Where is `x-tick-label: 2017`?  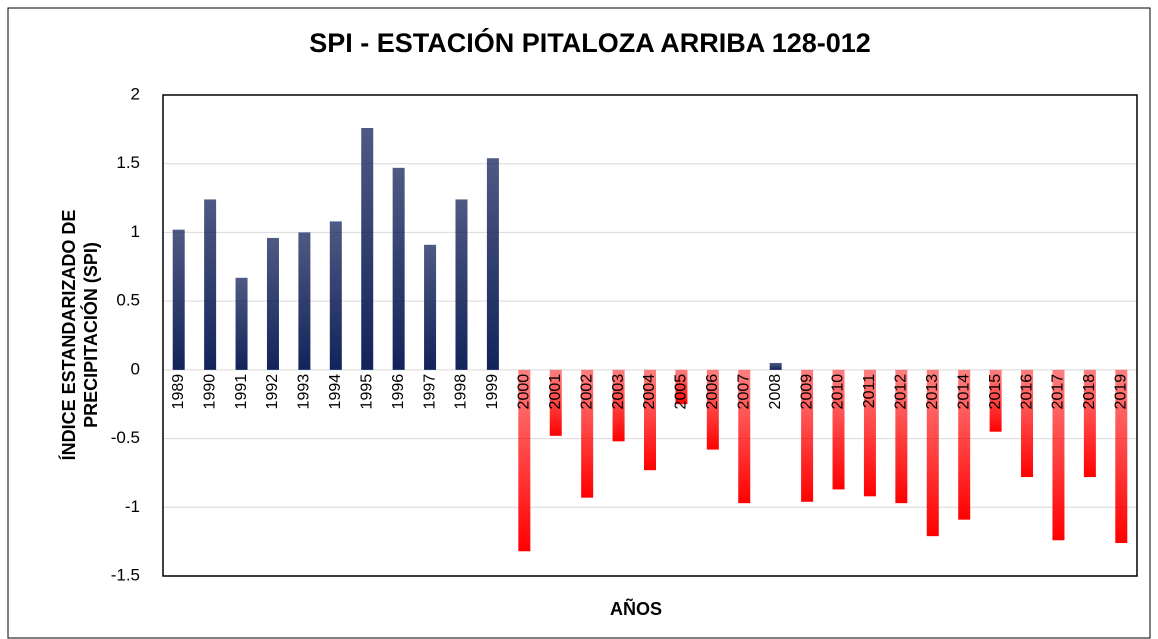 x-tick-label: 2017 is located at coordinates (1058, 392).